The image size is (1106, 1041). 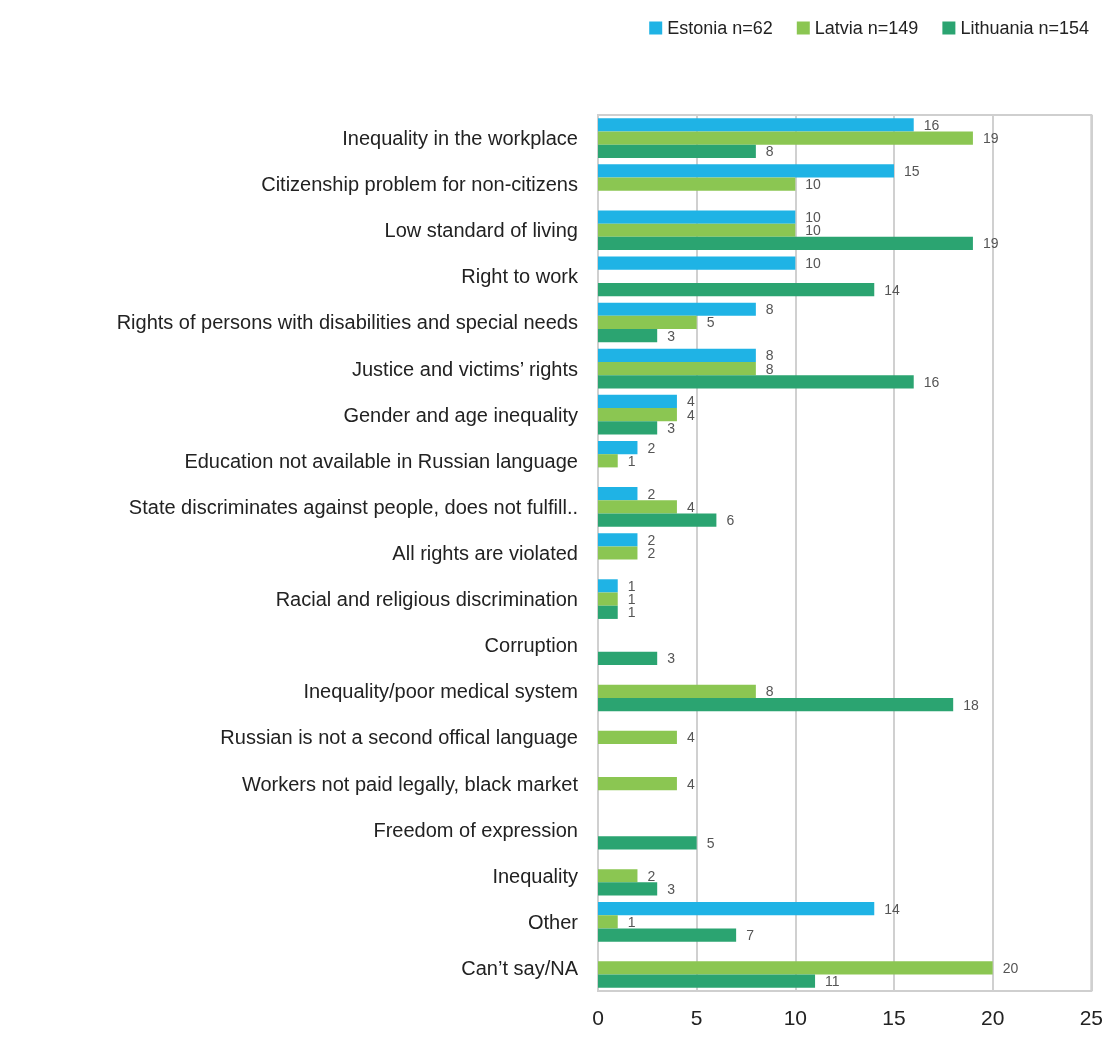 What do you see at coordinates (460, 414) in the screenshot?
I see `y-tick-label: Gender and age inequality` at bounding box center [460, 414].